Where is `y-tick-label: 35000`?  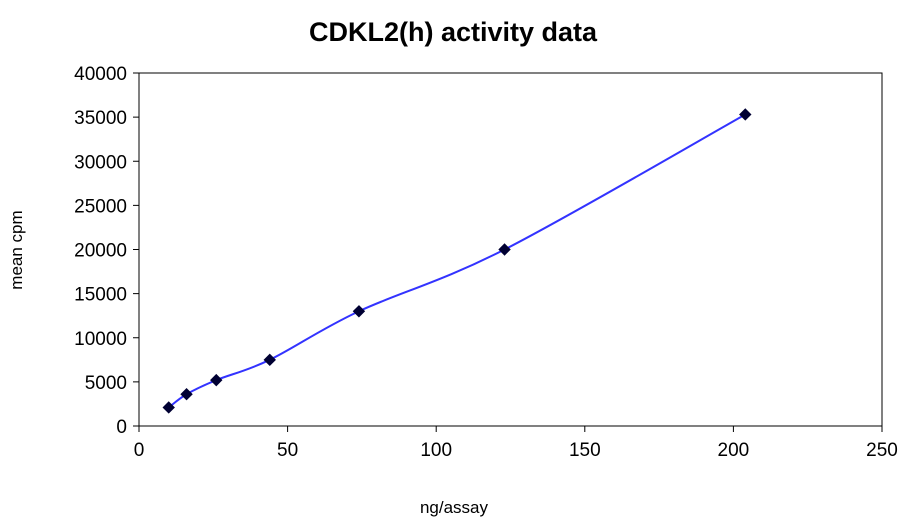
y-tick-label: 35000 is located at coordinates (100, 118).